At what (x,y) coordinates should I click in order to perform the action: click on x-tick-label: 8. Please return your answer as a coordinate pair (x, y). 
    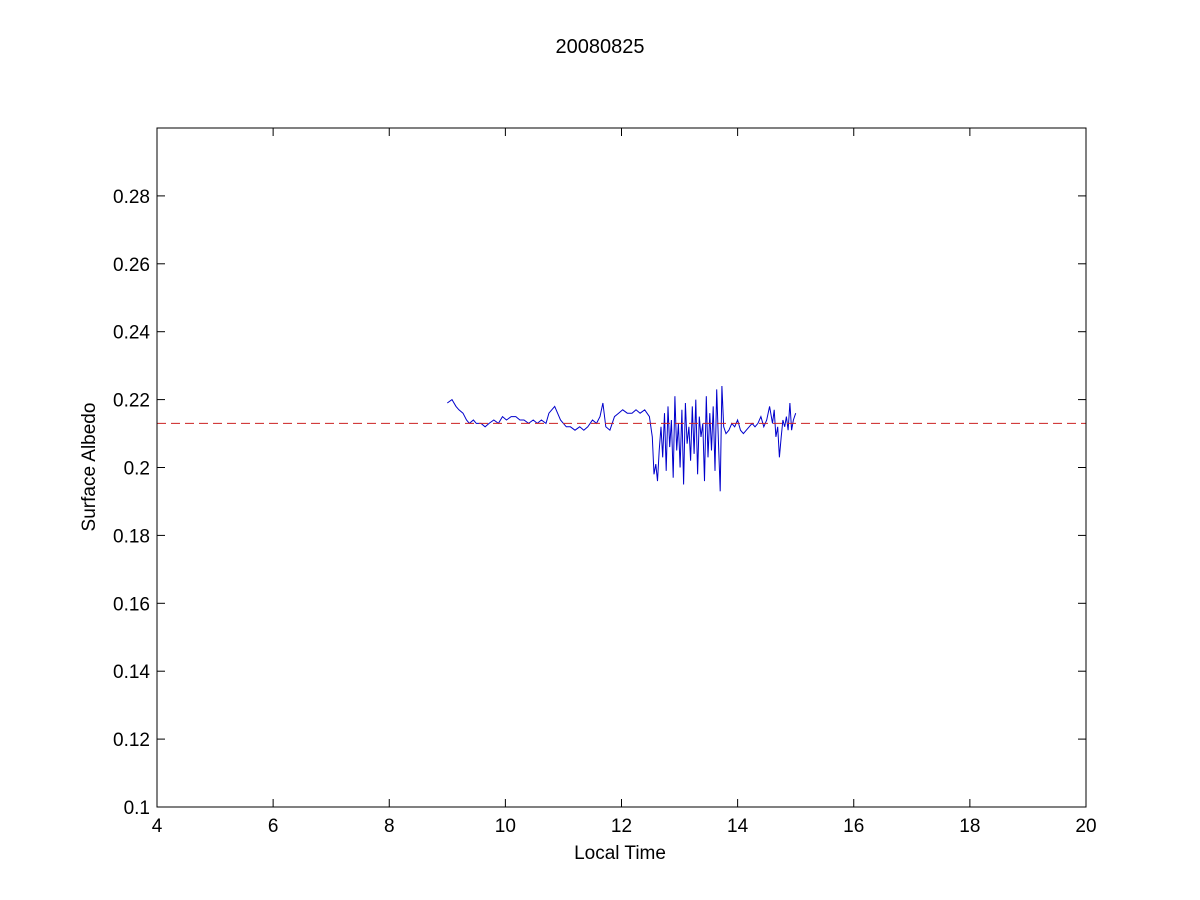
    Looking at the image, I should click on (389, 826).